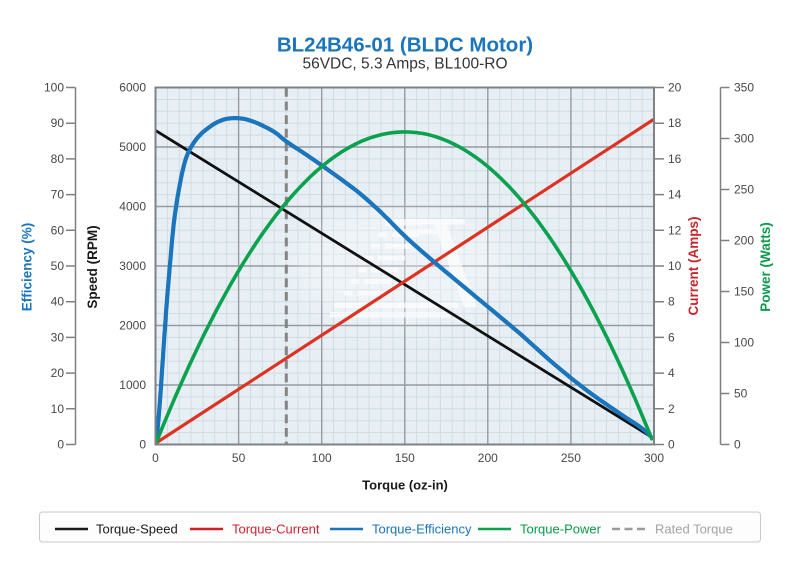 The image size is (800, 583). What do you see at coordinates (675, 159) in the screenshot?
I see `svg-text: 16` at bounding box center [675, 159].